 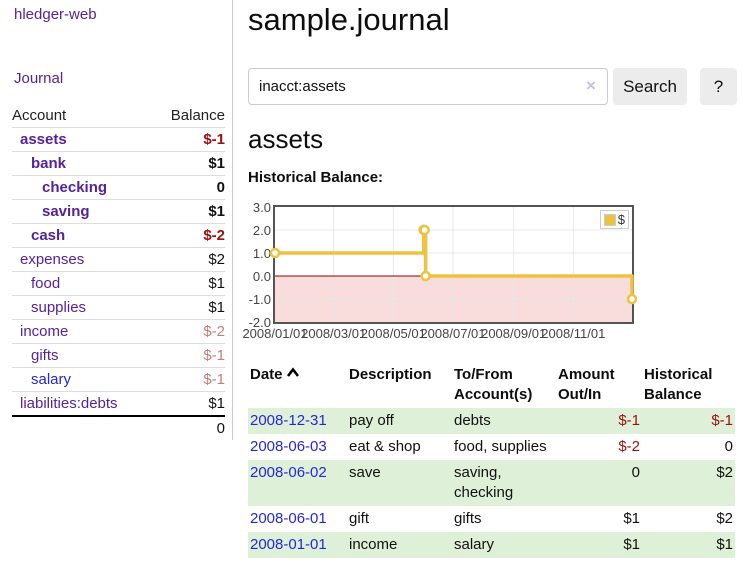 What do you see at coordinates (46, 283) in the screenshot?
I see `account-link-food: food` at bounding box center [46, 283].